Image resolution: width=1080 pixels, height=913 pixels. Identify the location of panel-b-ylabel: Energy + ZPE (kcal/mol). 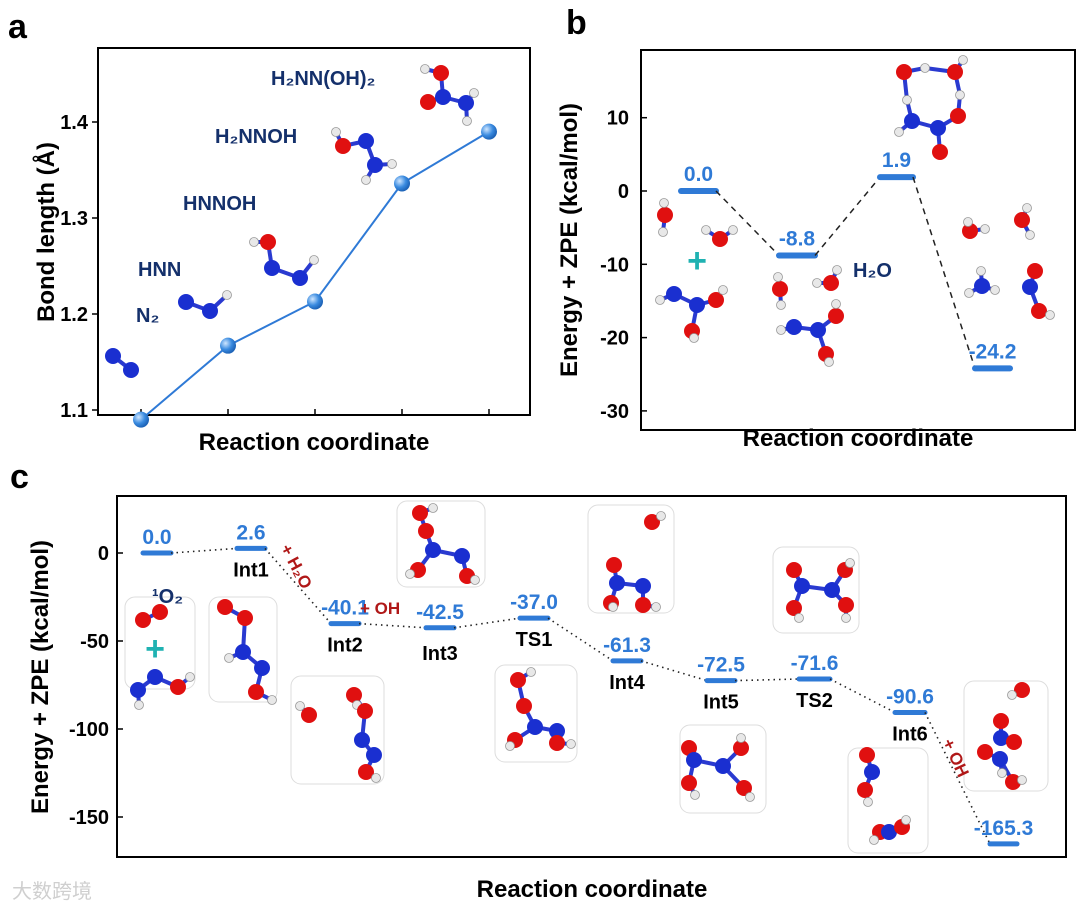
(569, 240).